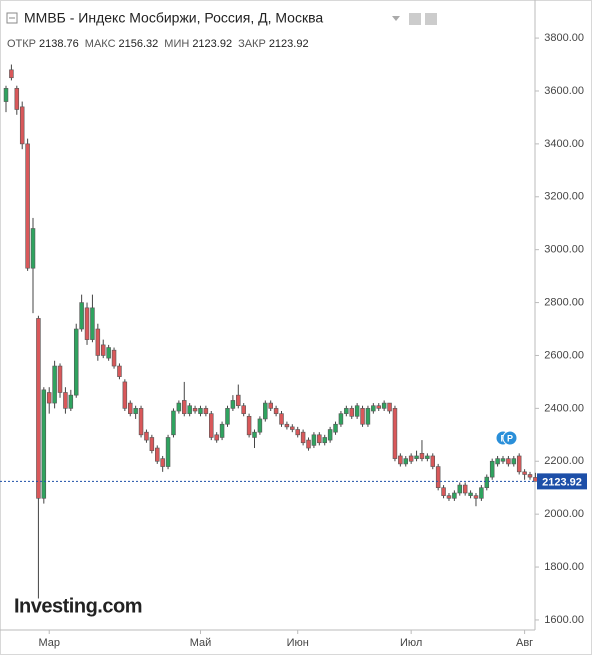 The image size is (592, 655). Describe the element at coordinates (564, 620) in the screenshot. I see `y-tick-label: 1600.00` at that location.